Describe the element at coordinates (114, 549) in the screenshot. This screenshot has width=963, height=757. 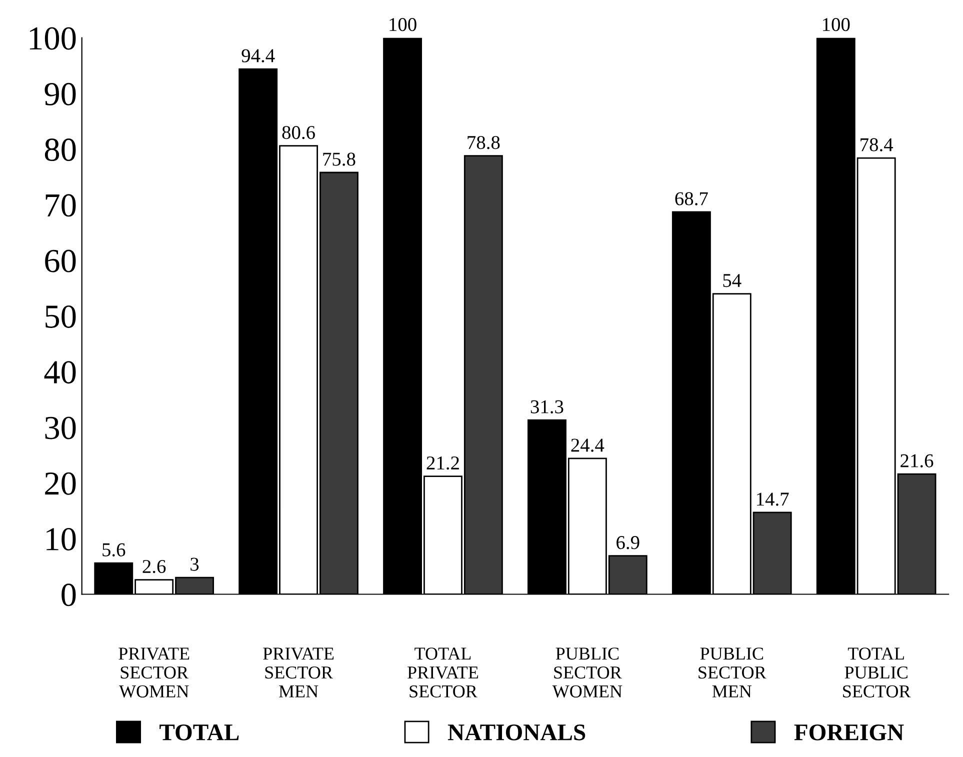
I see `data-label: 5.6` at that location.